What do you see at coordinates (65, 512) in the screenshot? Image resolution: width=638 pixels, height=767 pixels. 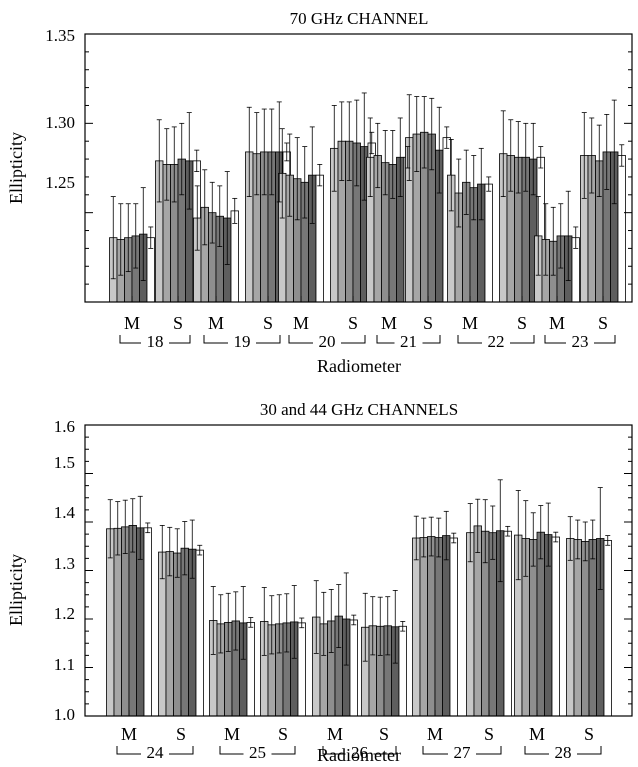 I see `y-tick-label: 1.4` at bounding box center [65, 512].